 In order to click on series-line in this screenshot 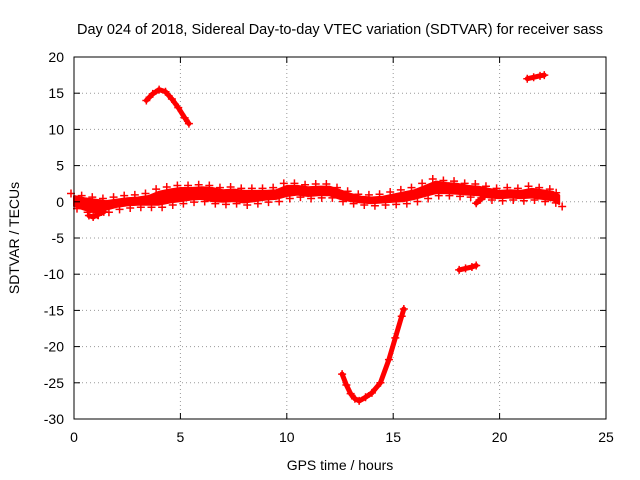, I will do `click(373, 355)`.